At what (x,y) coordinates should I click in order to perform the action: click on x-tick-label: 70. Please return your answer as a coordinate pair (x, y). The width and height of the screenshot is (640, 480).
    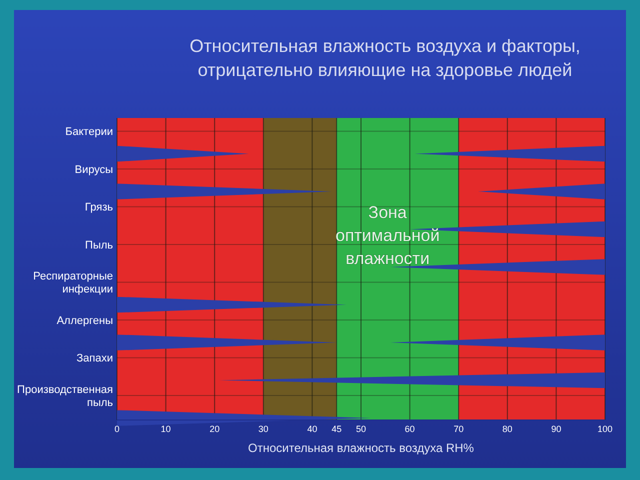
    Looking at the image, I should click on (459, 429).